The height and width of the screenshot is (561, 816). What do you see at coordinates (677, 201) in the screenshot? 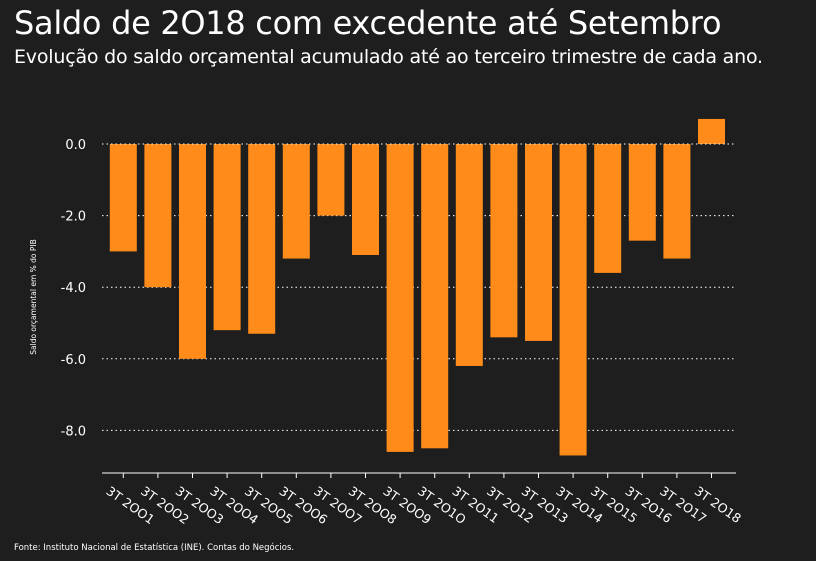
I see `bar-3t-2017` at bounding box center [677, 201].